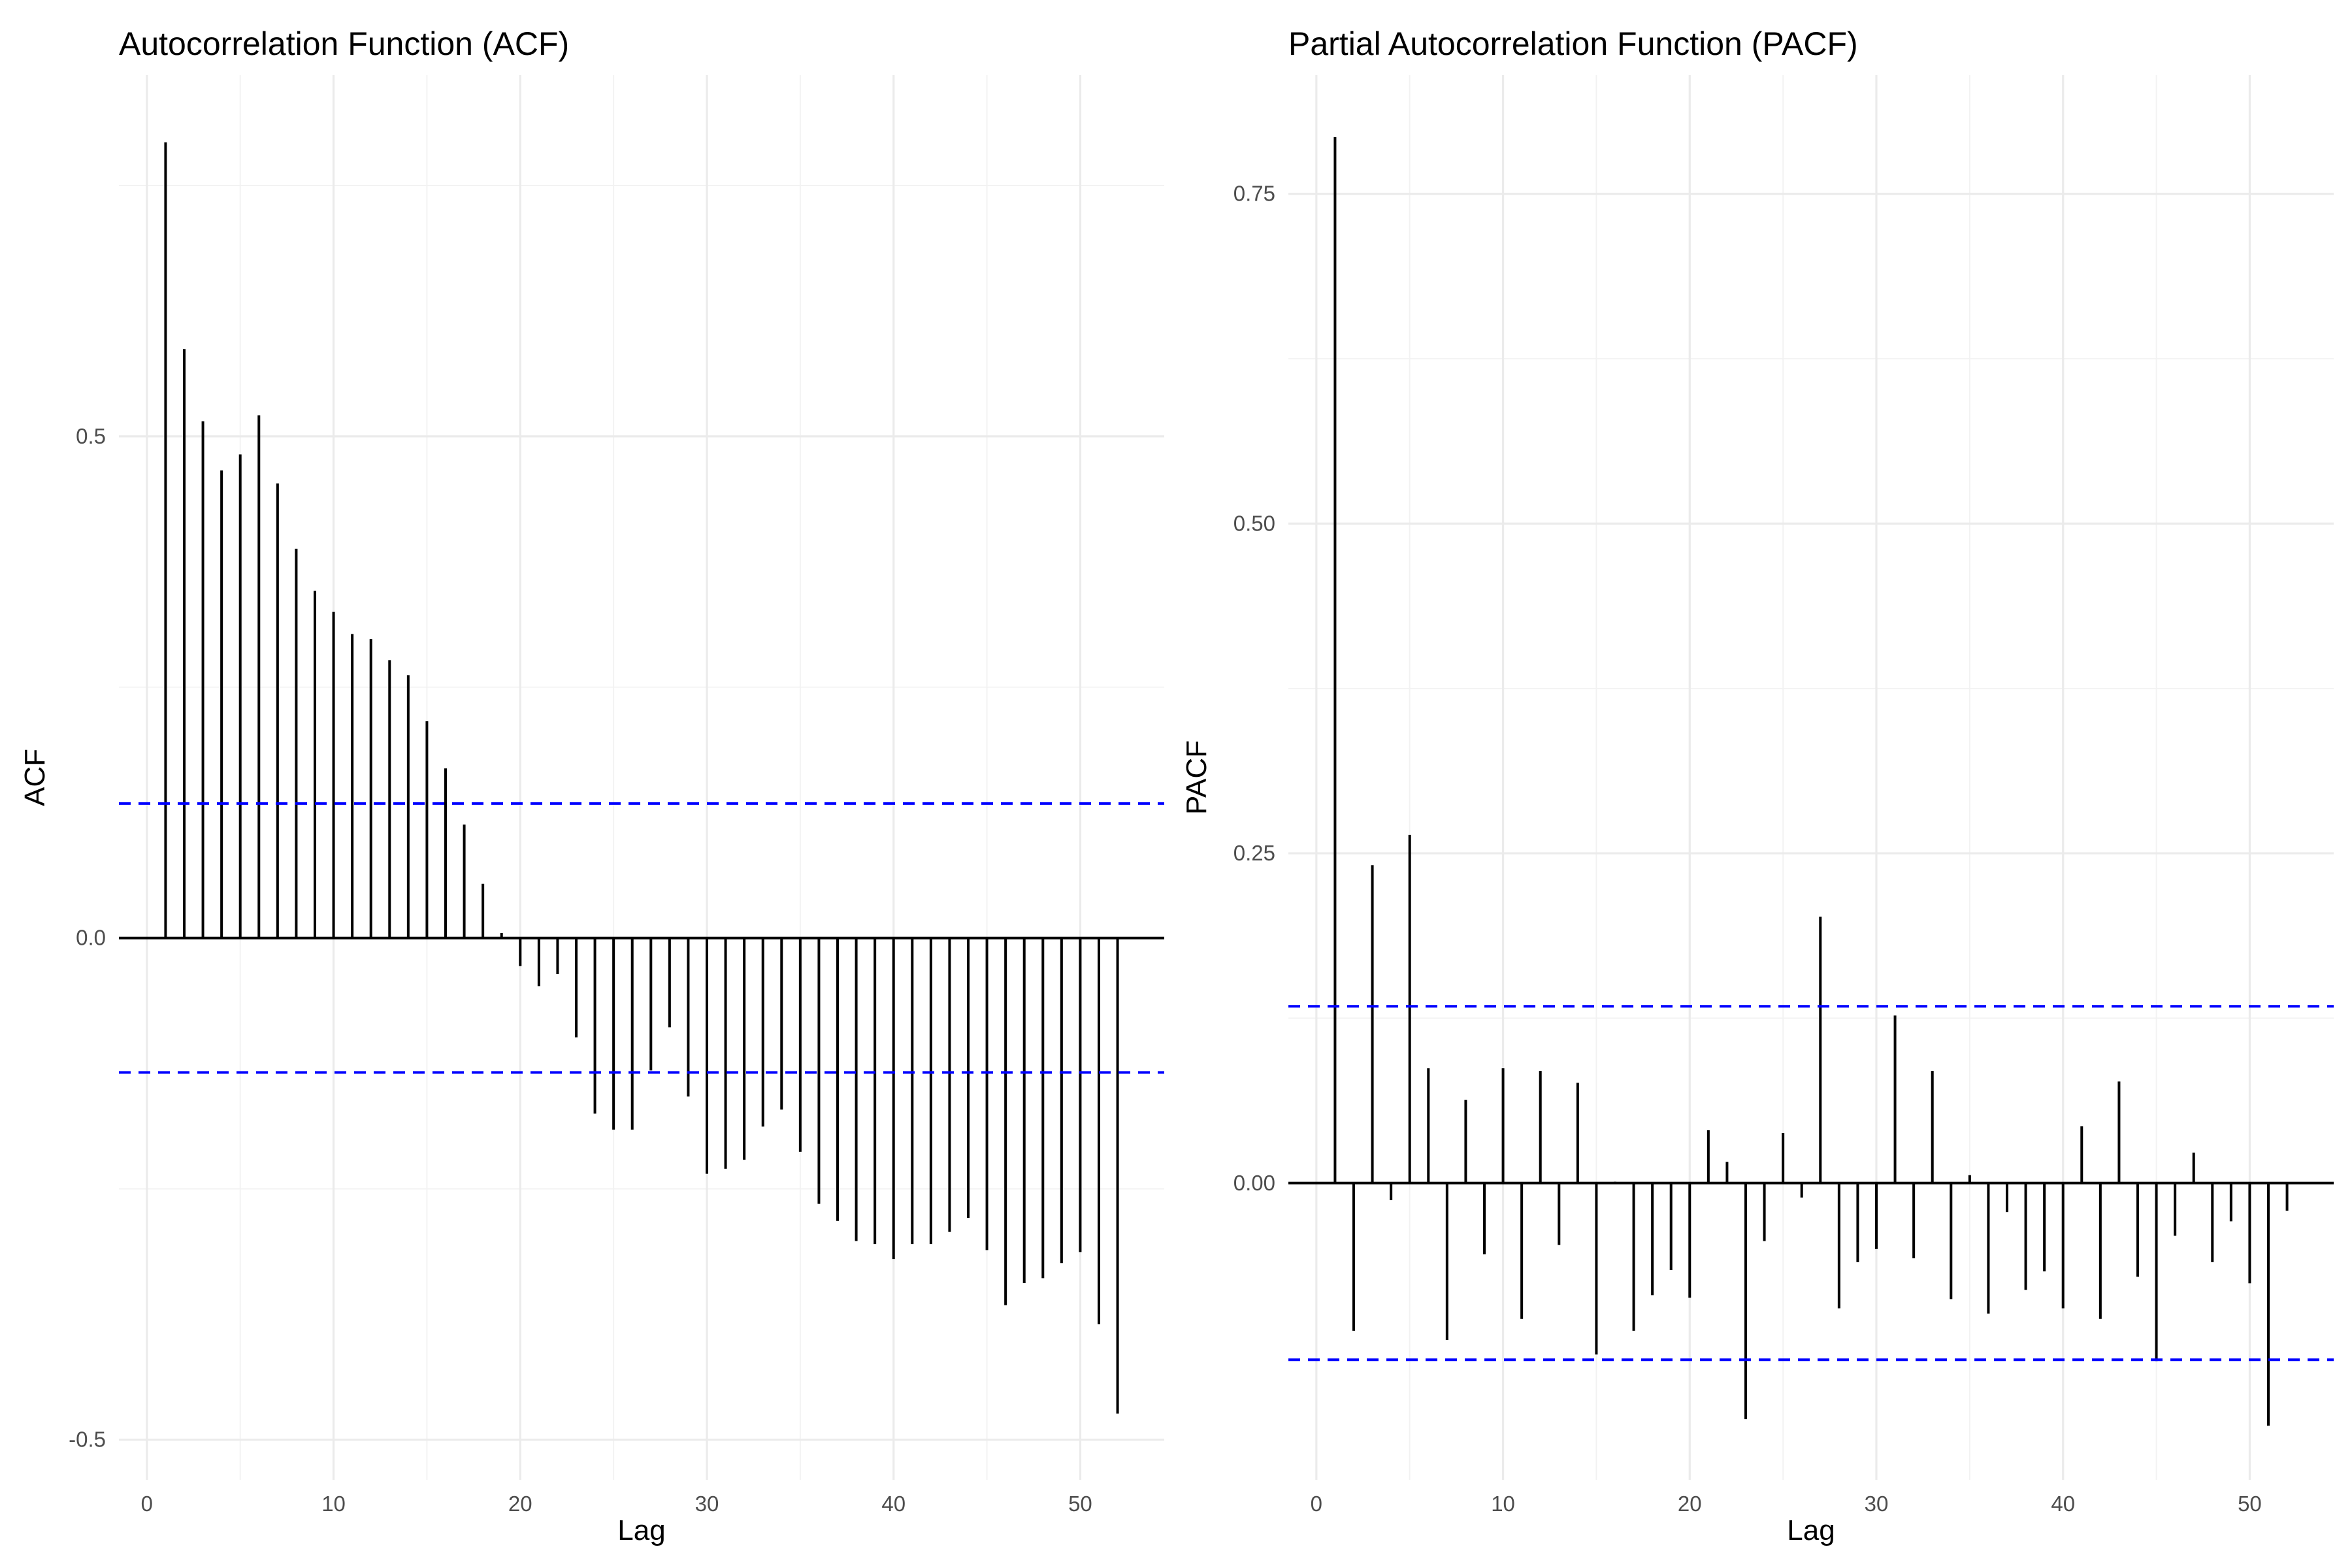  What do you see at coordinates (1197, 777) in the screenshot?
I see `pacf-y-axis-title: PACF` at bounding box center [1197, 777].